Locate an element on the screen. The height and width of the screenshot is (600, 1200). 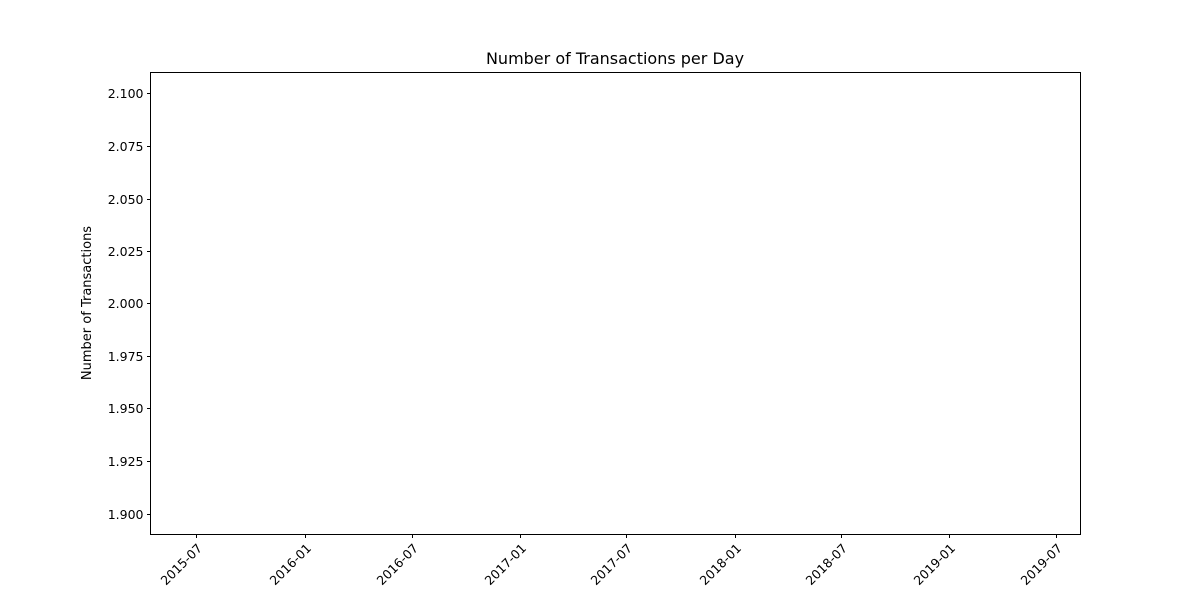
x-tick-label: 2016-07 is located at coordinates (398, 564).